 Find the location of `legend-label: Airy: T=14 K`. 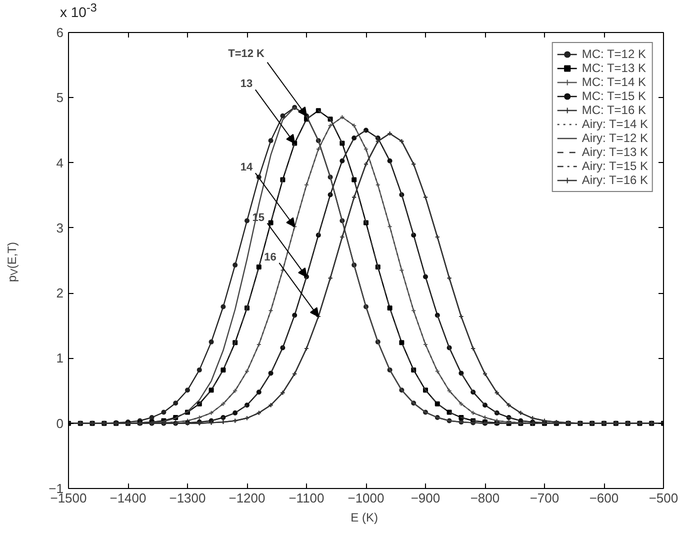

legend-label: Airy: T=14 K is located at coordinates (615, 124).